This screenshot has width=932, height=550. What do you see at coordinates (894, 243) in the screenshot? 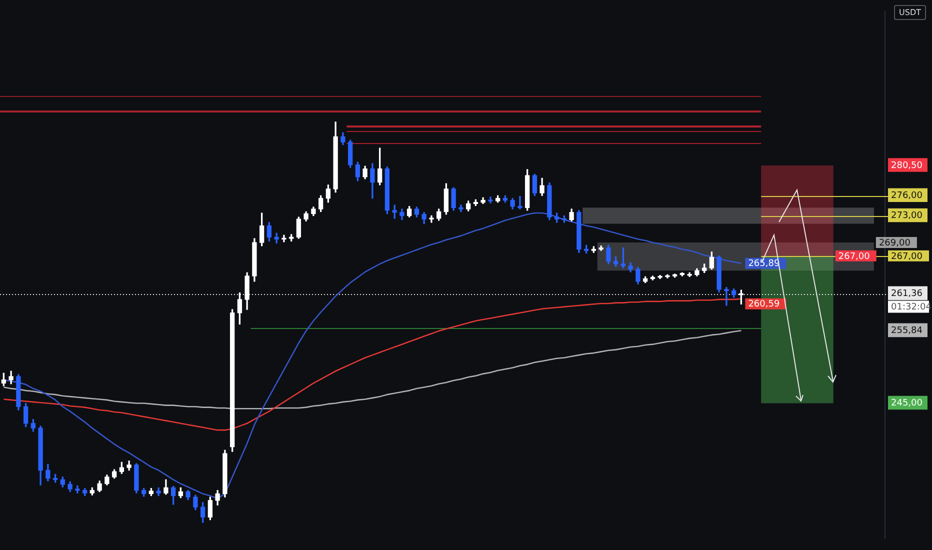
I see `band-label: 269,00` at bounding box center [894, 243].